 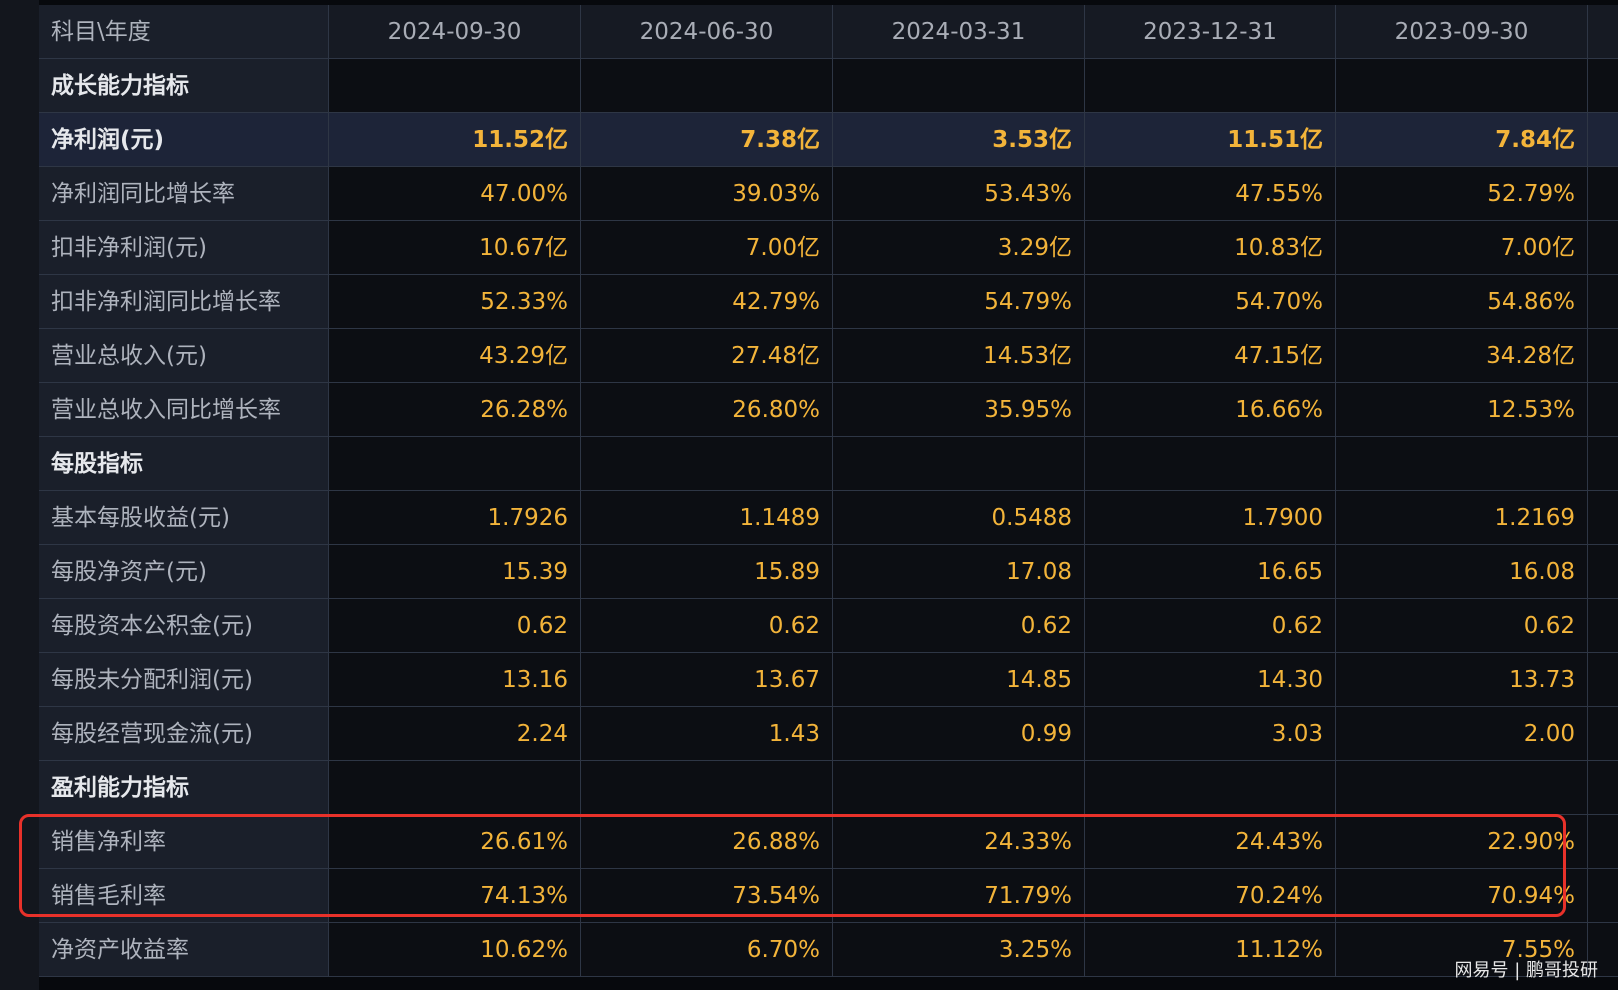 What do you see at coordinates (959, 842) in the screenshot?
I see `value-cell: 24.33%` at bounding box center [959, 842].